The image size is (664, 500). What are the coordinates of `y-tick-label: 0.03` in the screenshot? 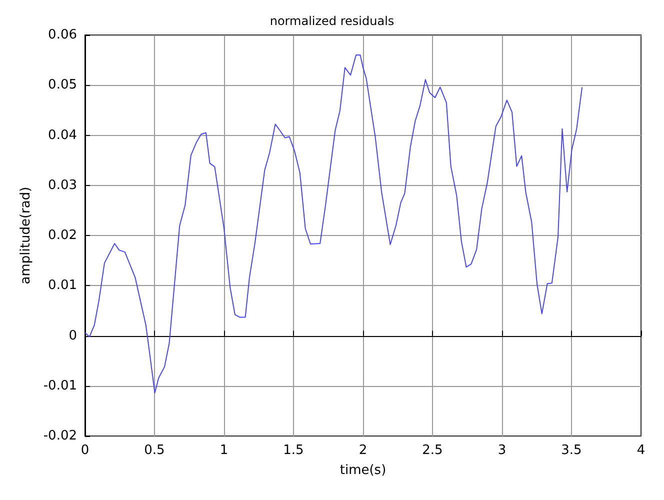 It's located at (62, 185).